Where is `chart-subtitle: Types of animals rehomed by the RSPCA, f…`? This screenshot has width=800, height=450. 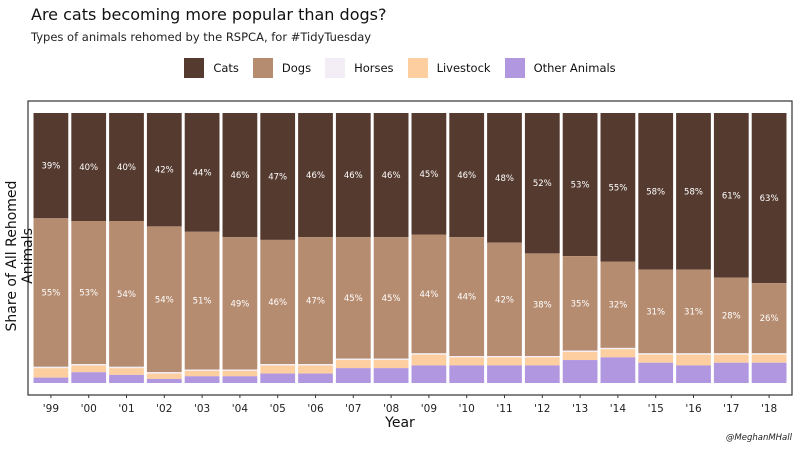
chart-subtitle: Types of animals rehomed by the RSPCA, f… is located at coordinates (201, 37).